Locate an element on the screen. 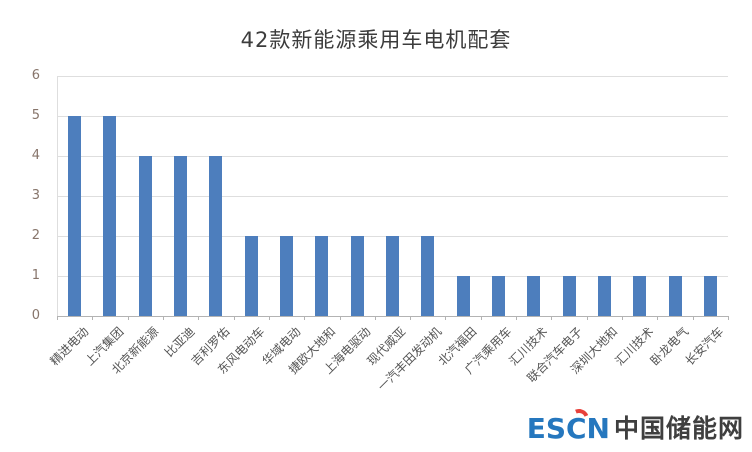 This screenshot has width=752, height=452. y-tick-label: 5 is located at coordinates (35, 115).